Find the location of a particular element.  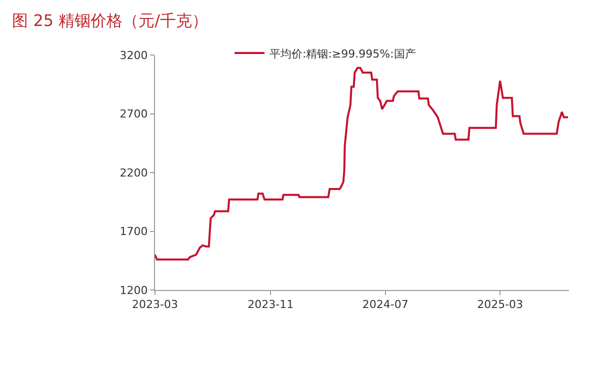

chart-title: 图 25 精铟价格（元/千克） is located at coordinates (110, 20).